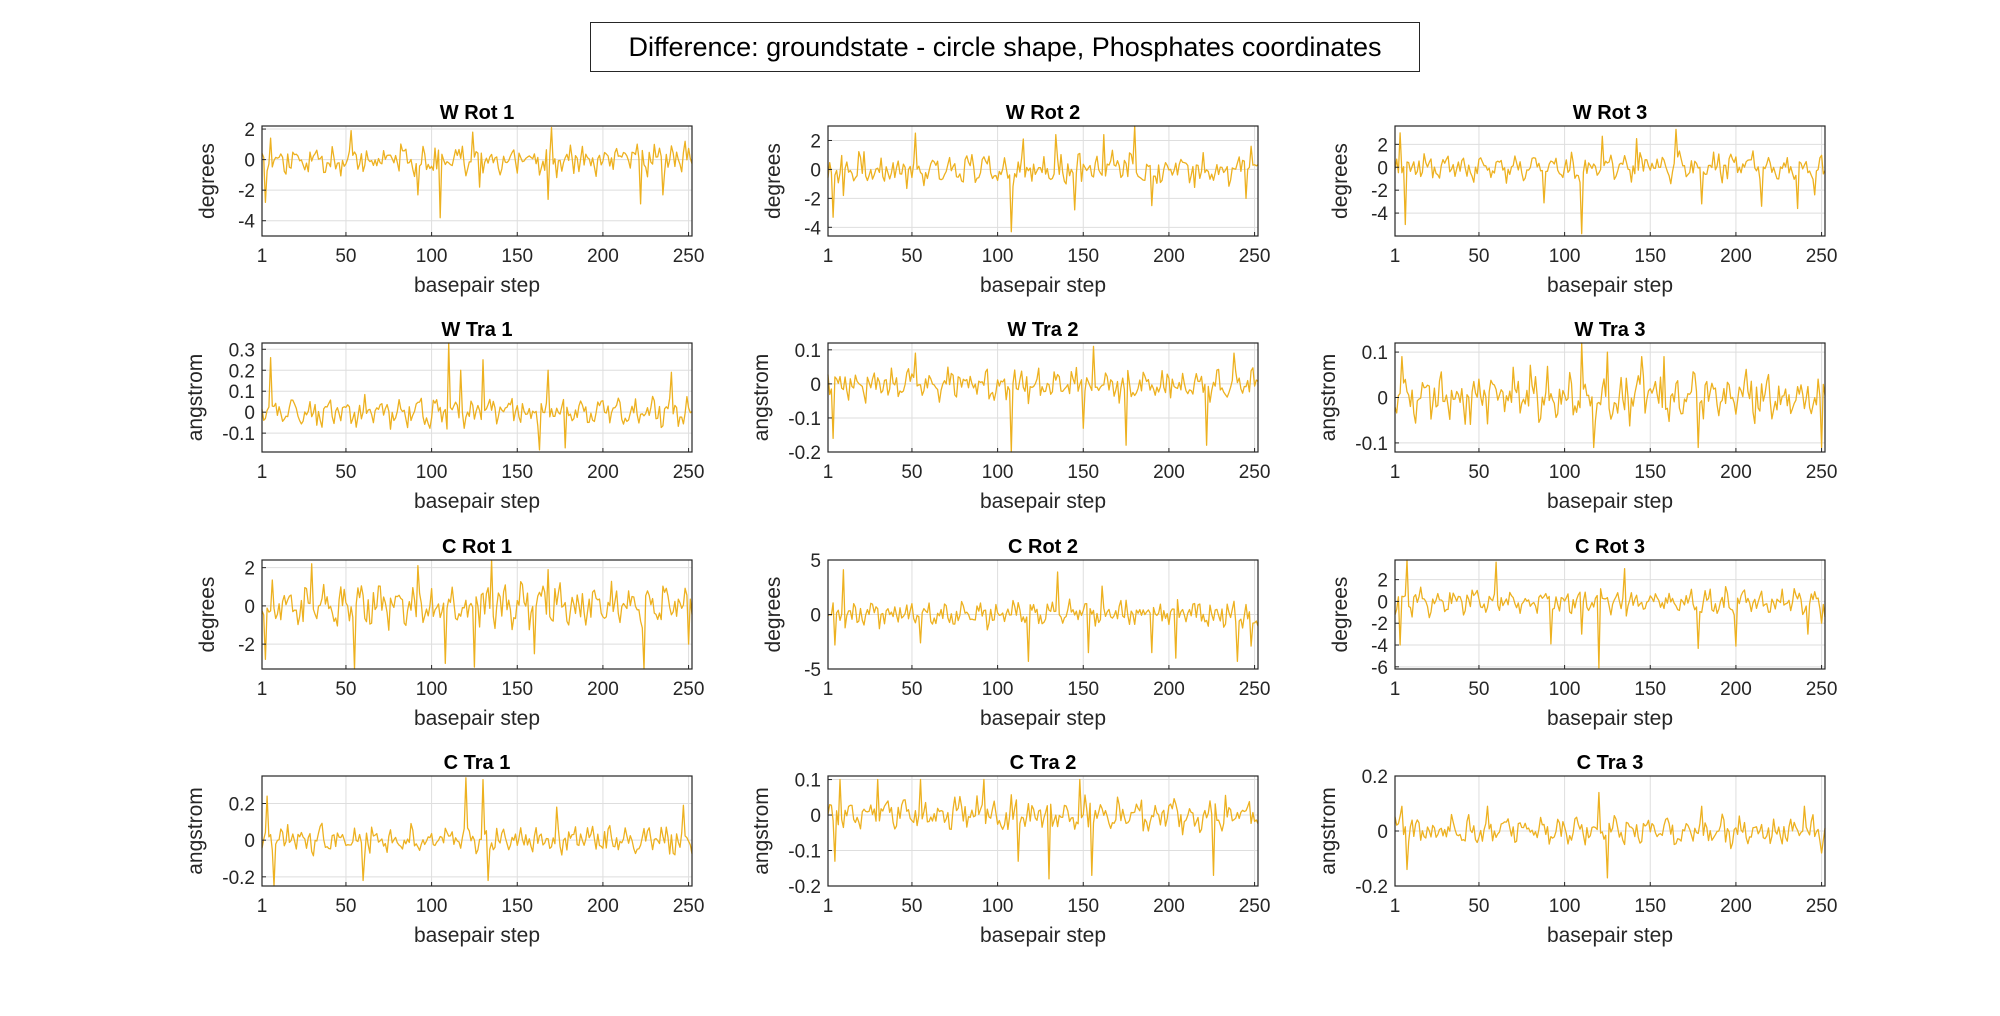  I want to click on y-tick-label: -4, so click(1379, 646).